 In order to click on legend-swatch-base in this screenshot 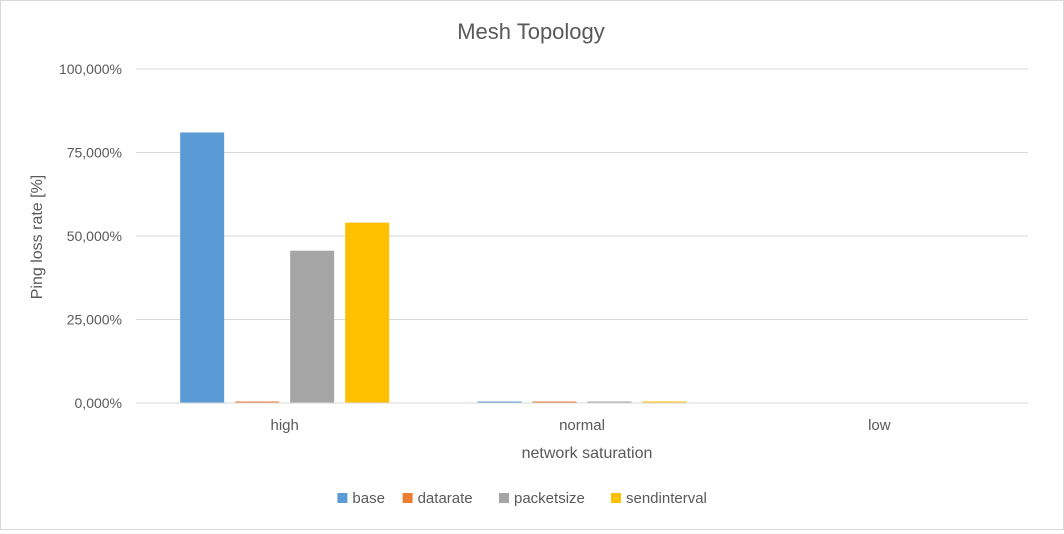, I will do `click(342, 498)`.